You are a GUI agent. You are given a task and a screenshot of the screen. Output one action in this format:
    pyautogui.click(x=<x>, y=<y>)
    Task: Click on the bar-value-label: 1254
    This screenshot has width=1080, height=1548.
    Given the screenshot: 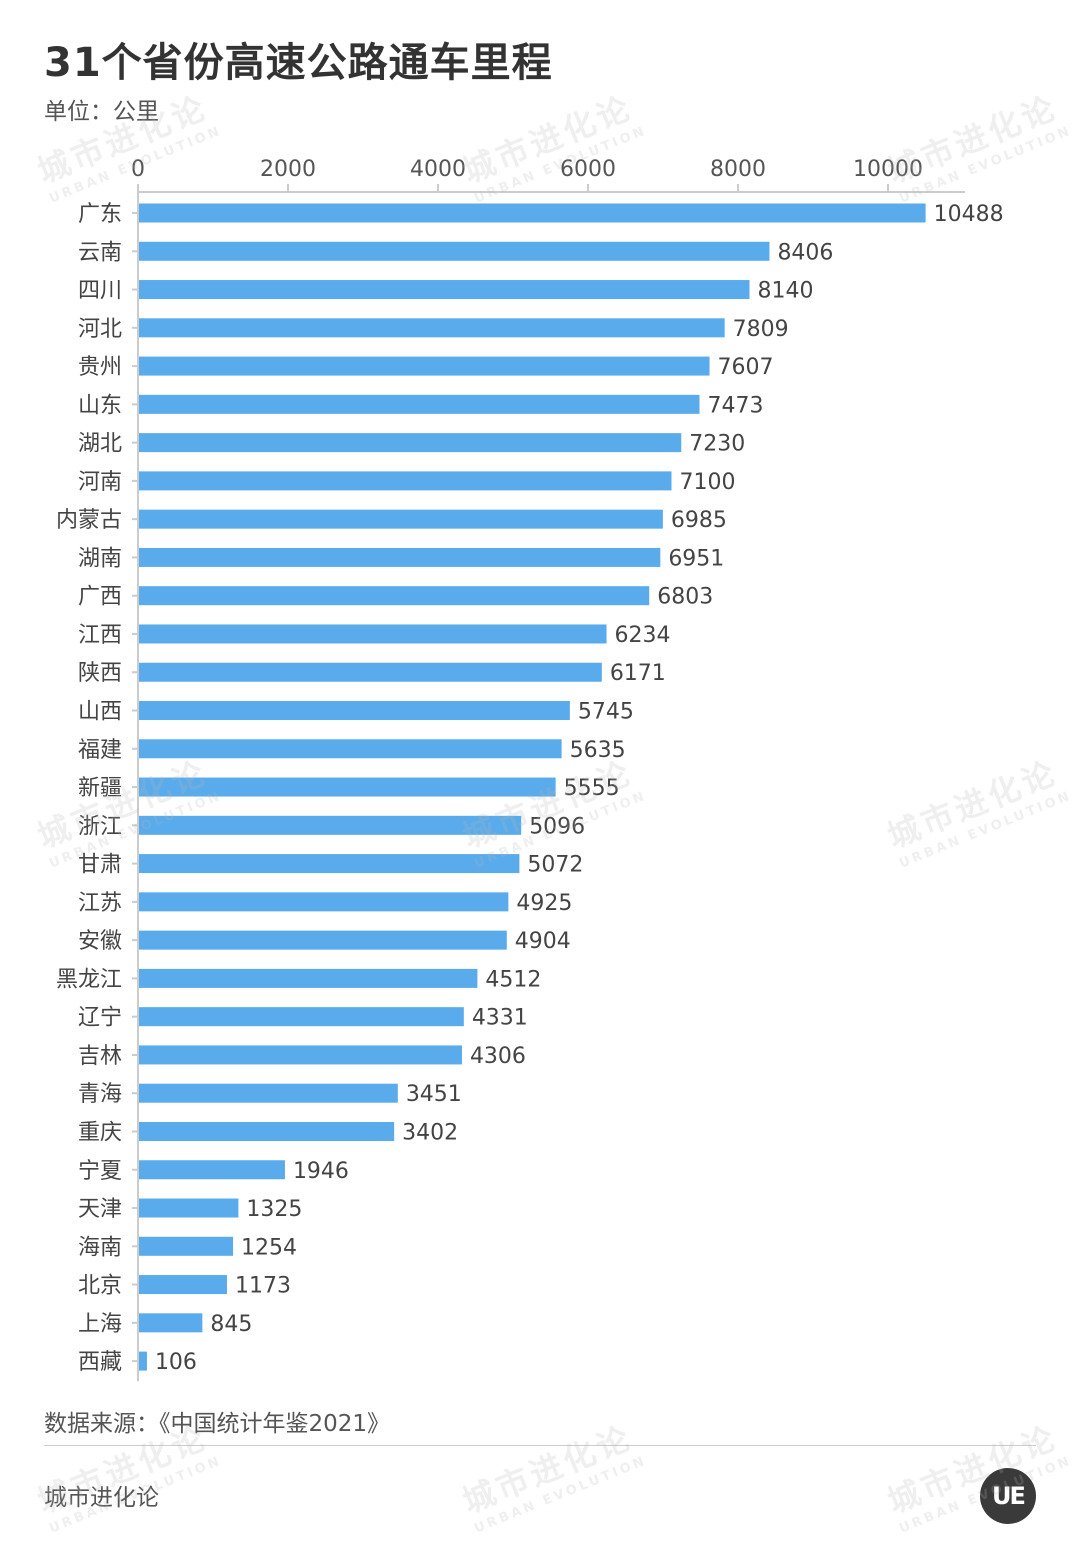 What is the action you would take?
    pyautogui.click(x=269, y=1247)
    